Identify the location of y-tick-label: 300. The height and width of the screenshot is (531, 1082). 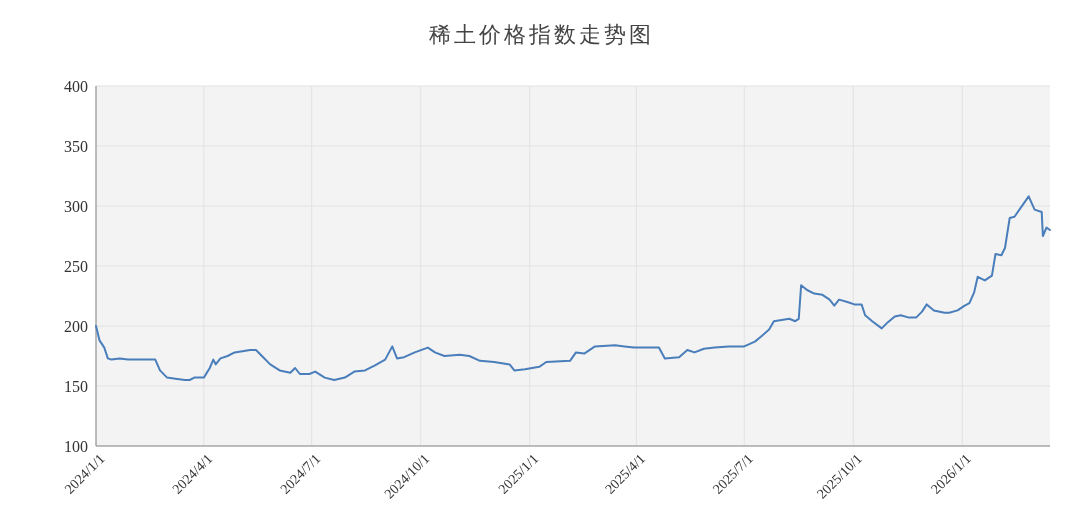
(76, 206).